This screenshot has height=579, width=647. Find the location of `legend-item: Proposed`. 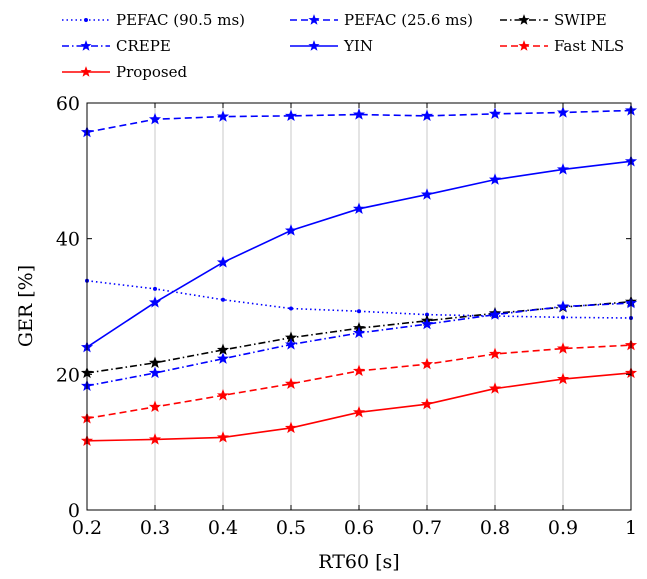

legend-item: Proposed is located at coordinates (125, 72).